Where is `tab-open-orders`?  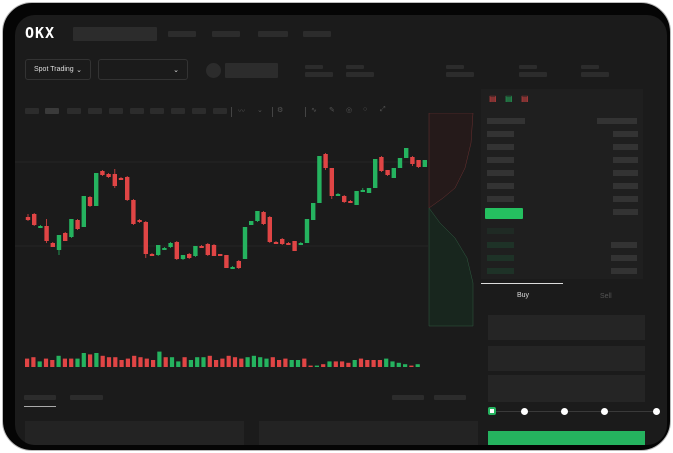 tab-open-orders is located at coordinates (40, 397).